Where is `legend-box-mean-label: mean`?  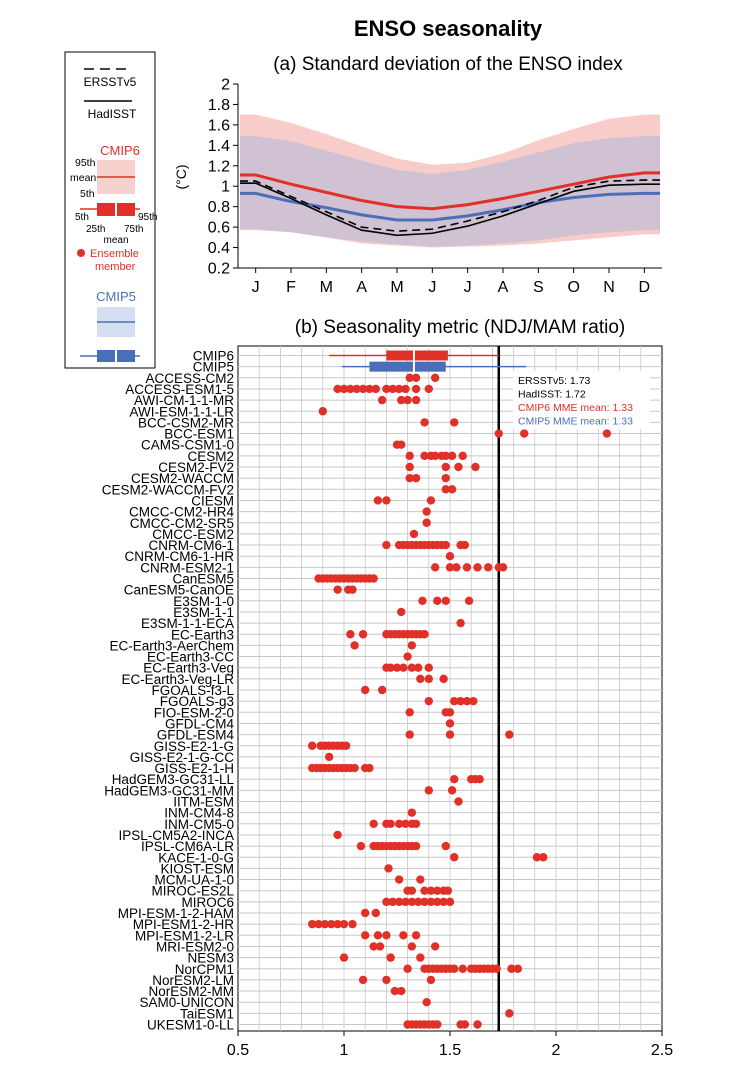
legend-box-mean-label: mean is located at coordinates (115, 240).